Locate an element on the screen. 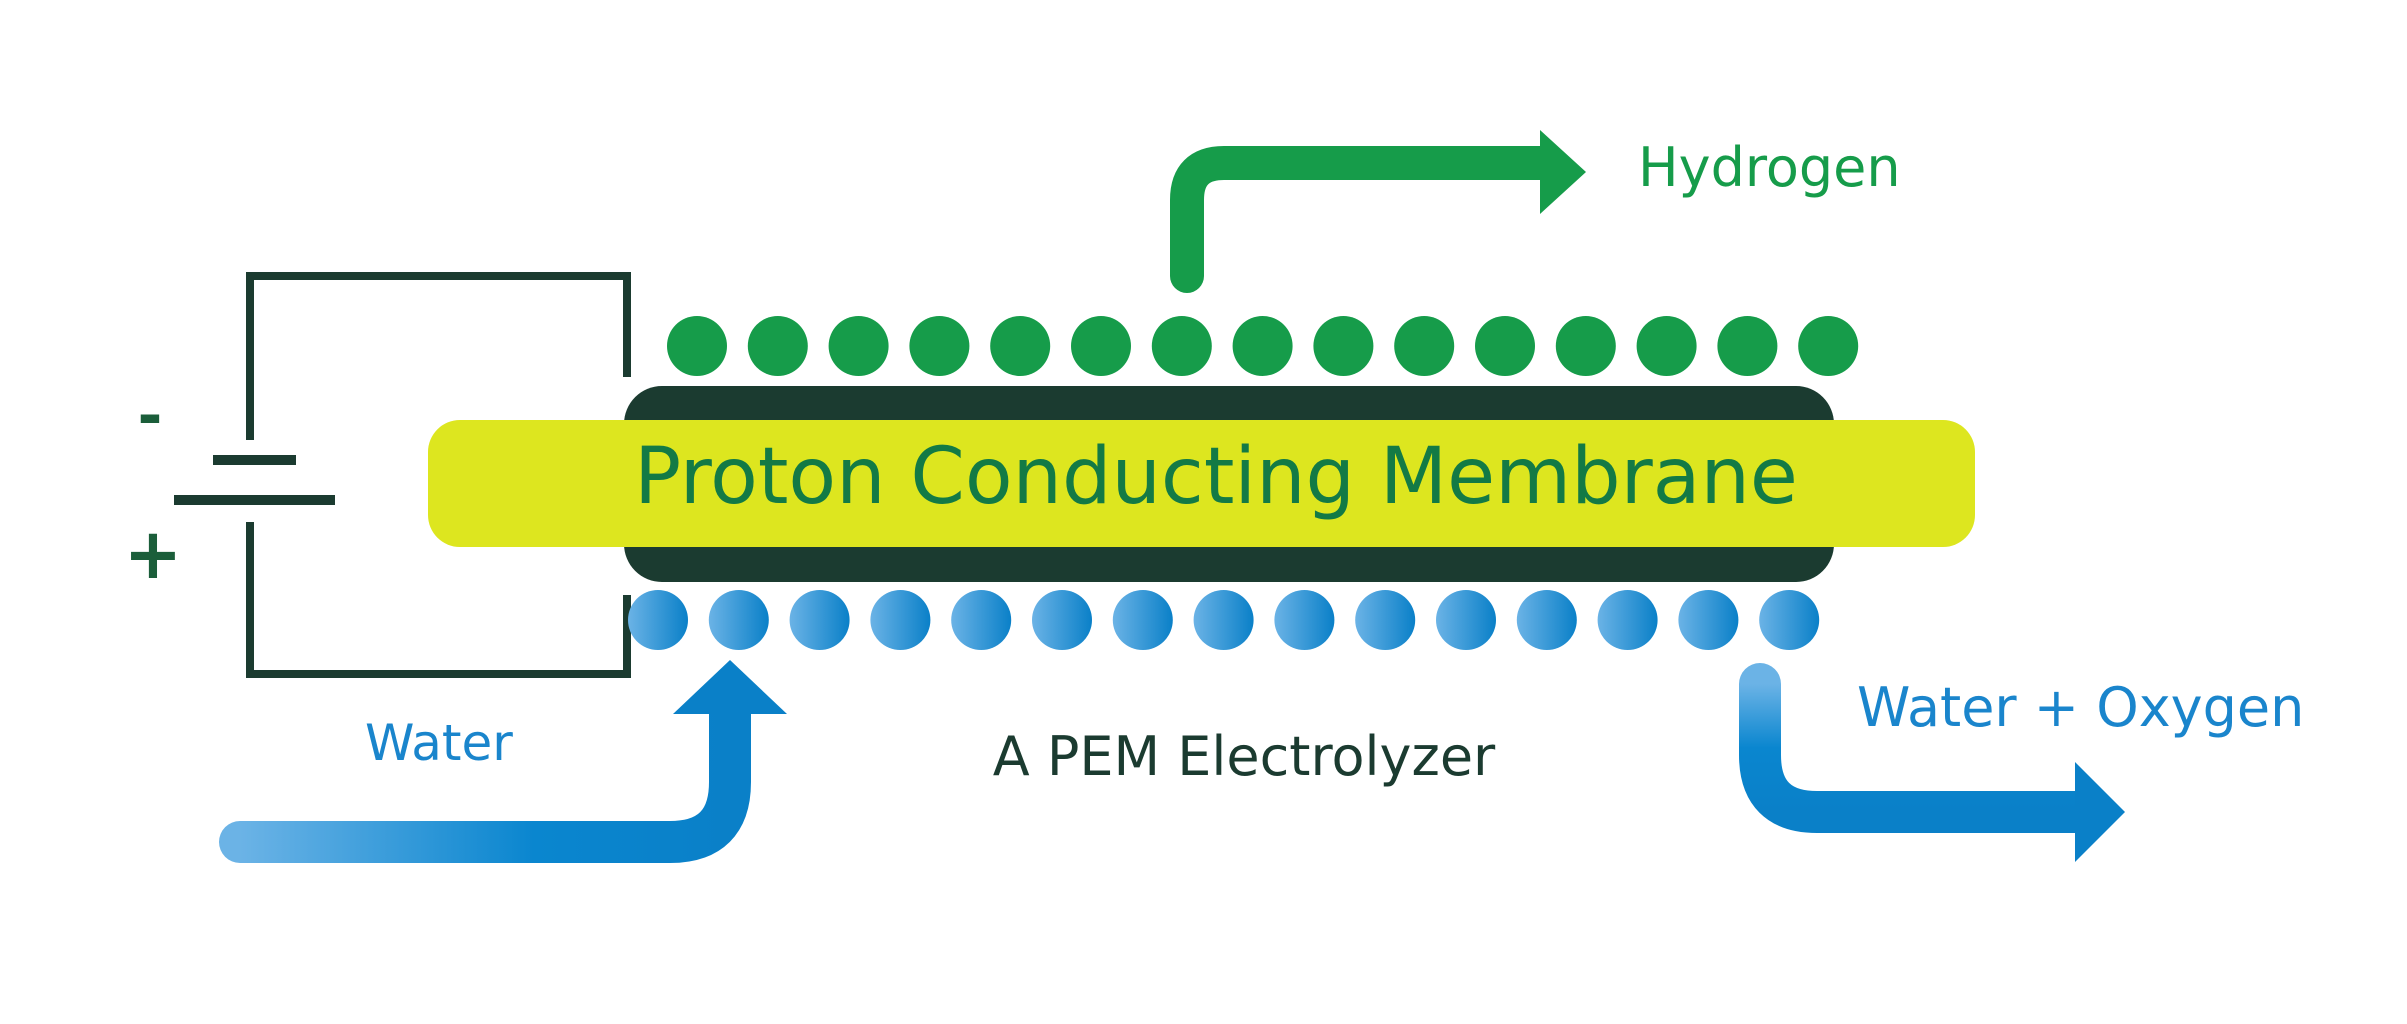 This screenshot has height=1024, width=2407. membrane: Proton Conducting Membrane is located at coordinates (1201, 484).